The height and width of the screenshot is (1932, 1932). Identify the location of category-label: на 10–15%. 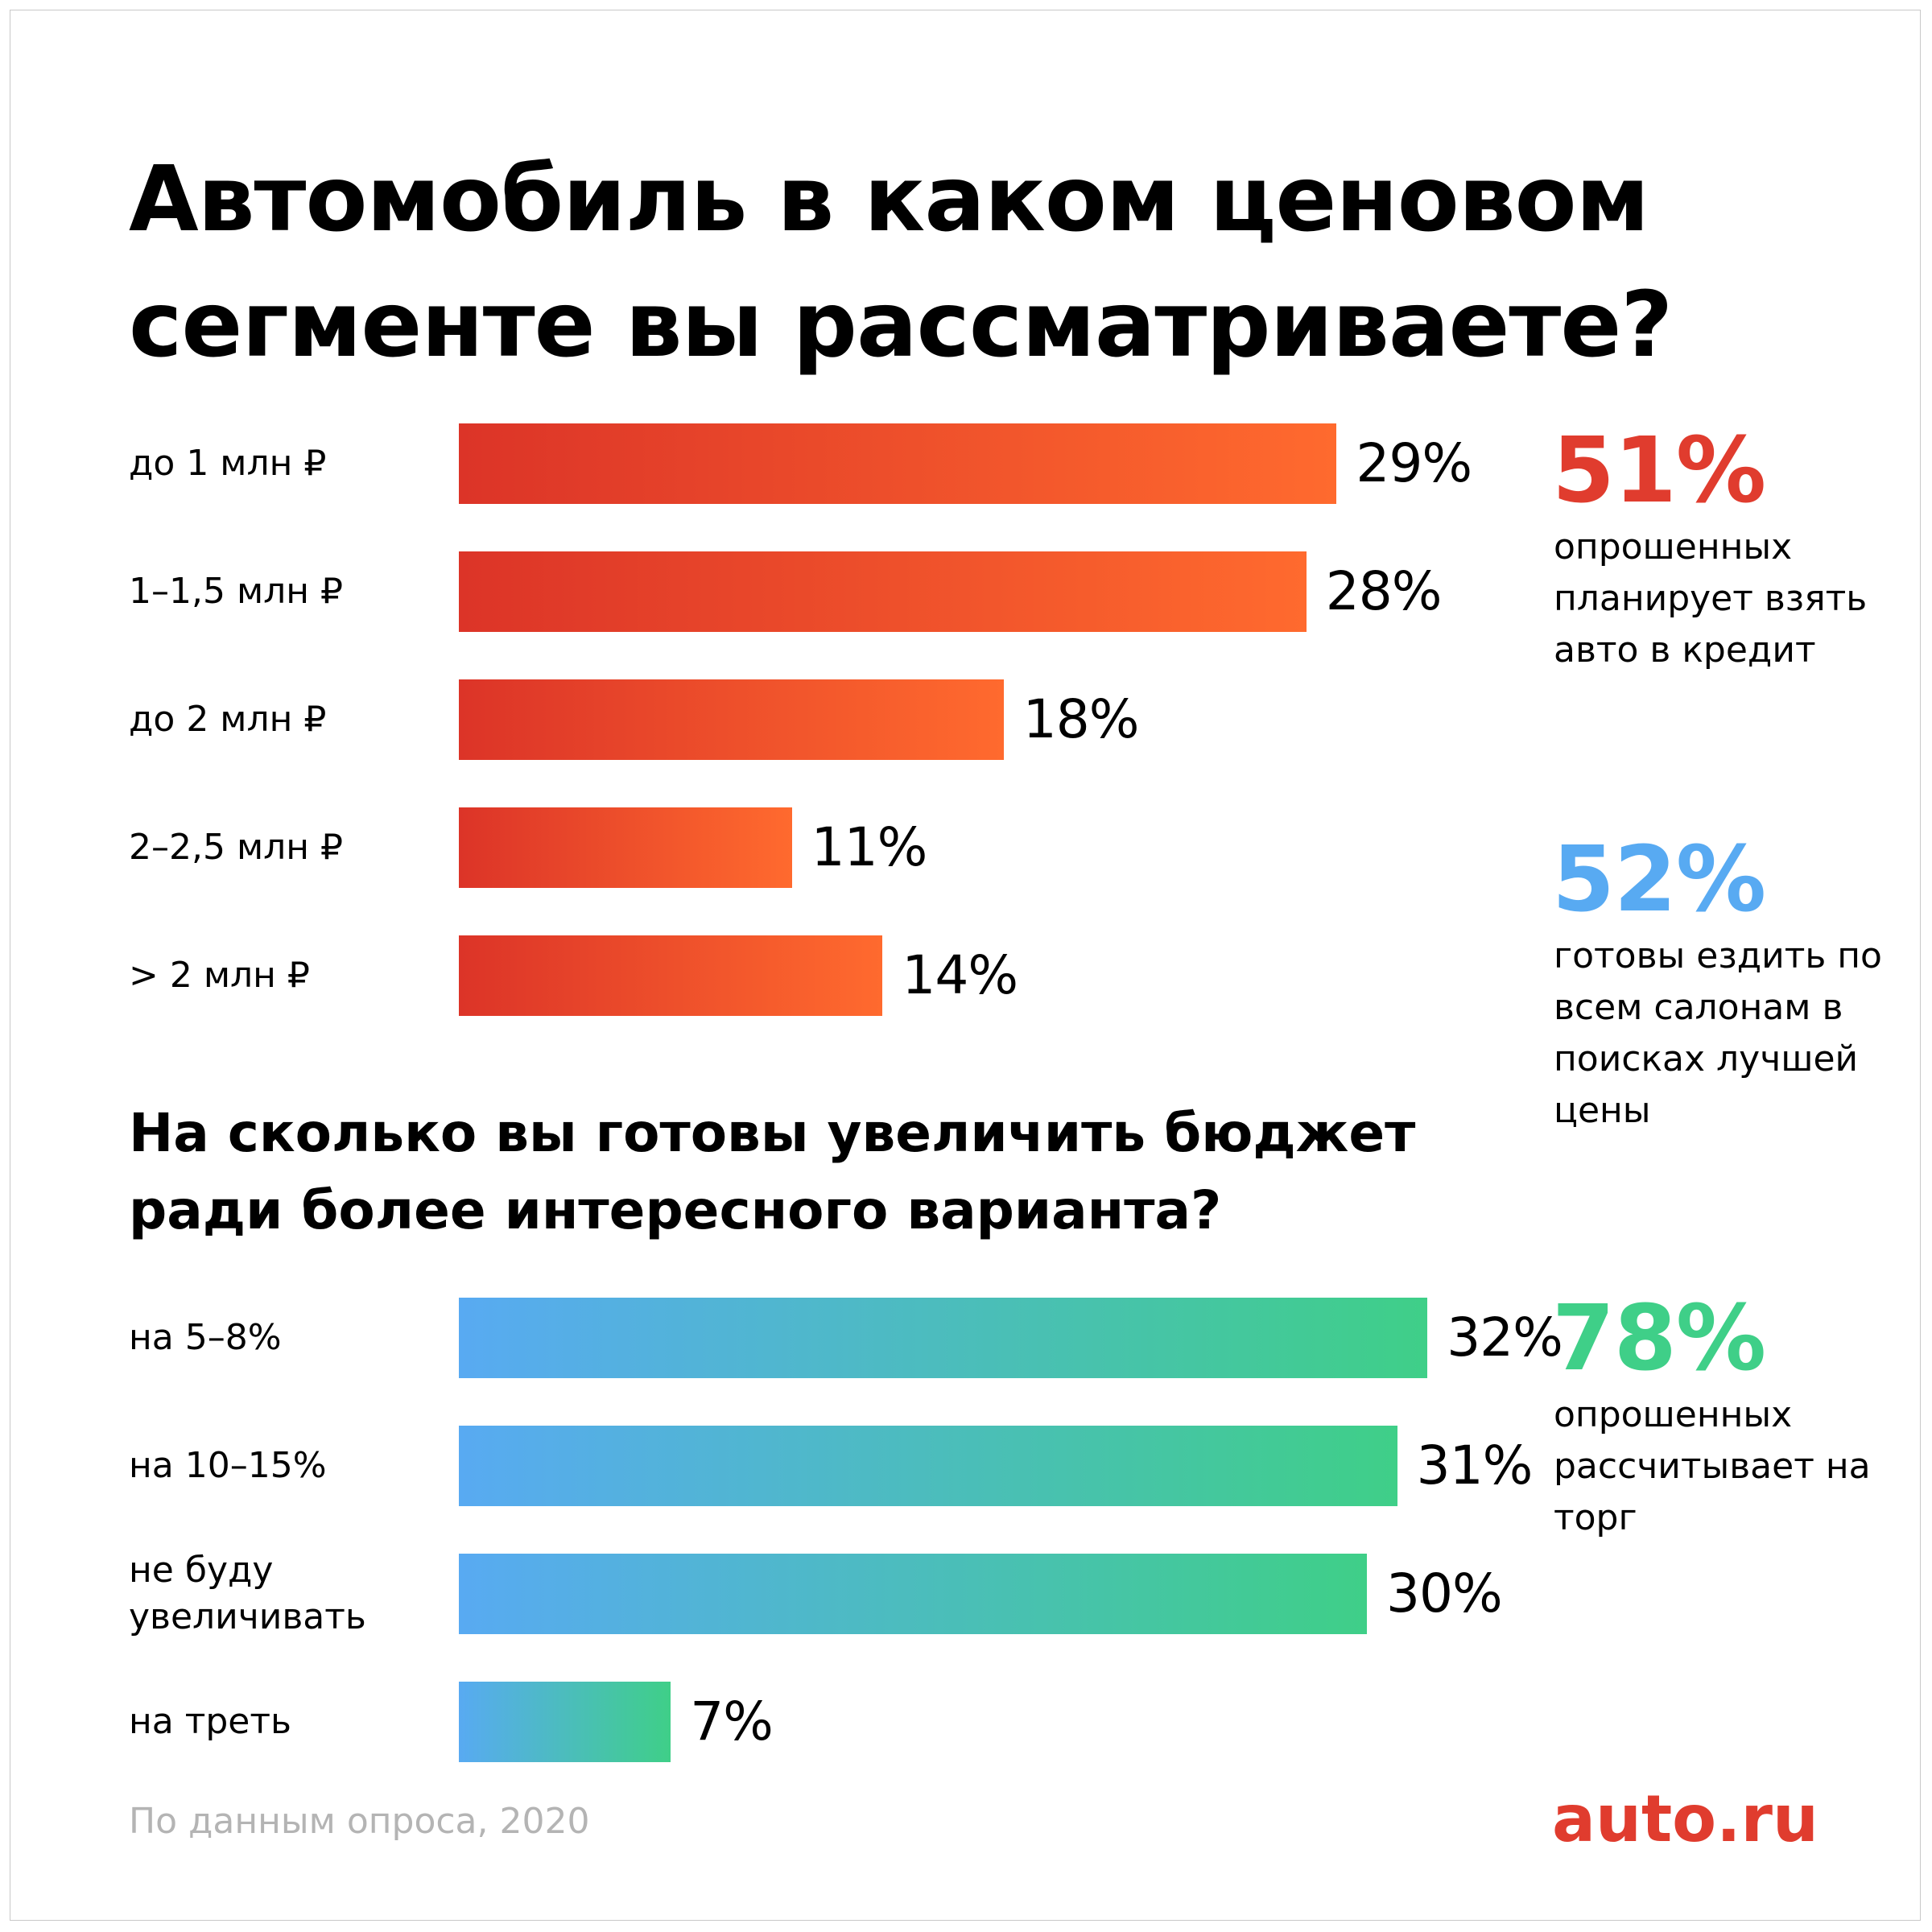
(228, 1465).